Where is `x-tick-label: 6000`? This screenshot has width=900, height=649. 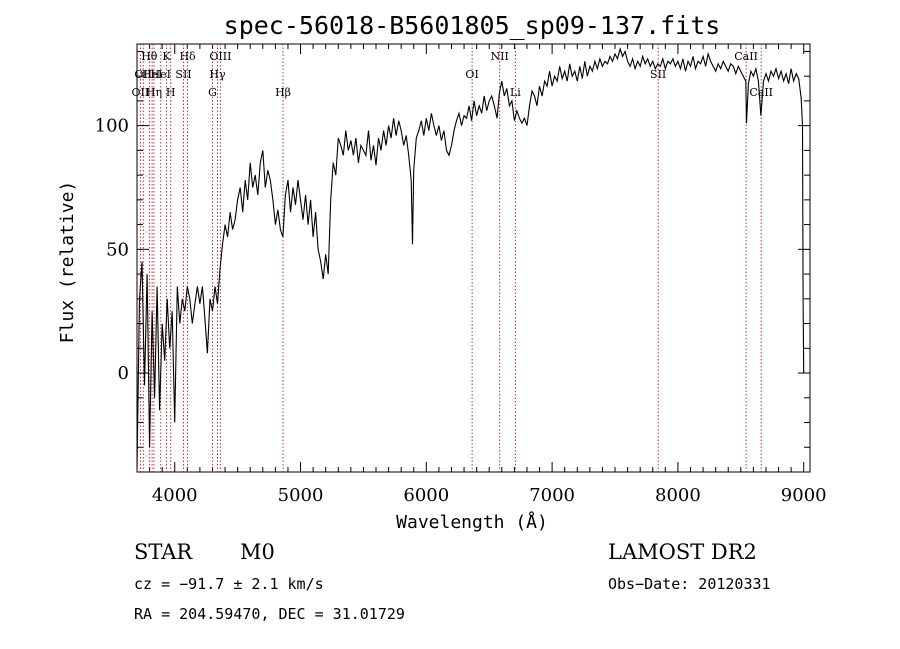
x-tick-label: 6000 is located at coordinates (426, 495).